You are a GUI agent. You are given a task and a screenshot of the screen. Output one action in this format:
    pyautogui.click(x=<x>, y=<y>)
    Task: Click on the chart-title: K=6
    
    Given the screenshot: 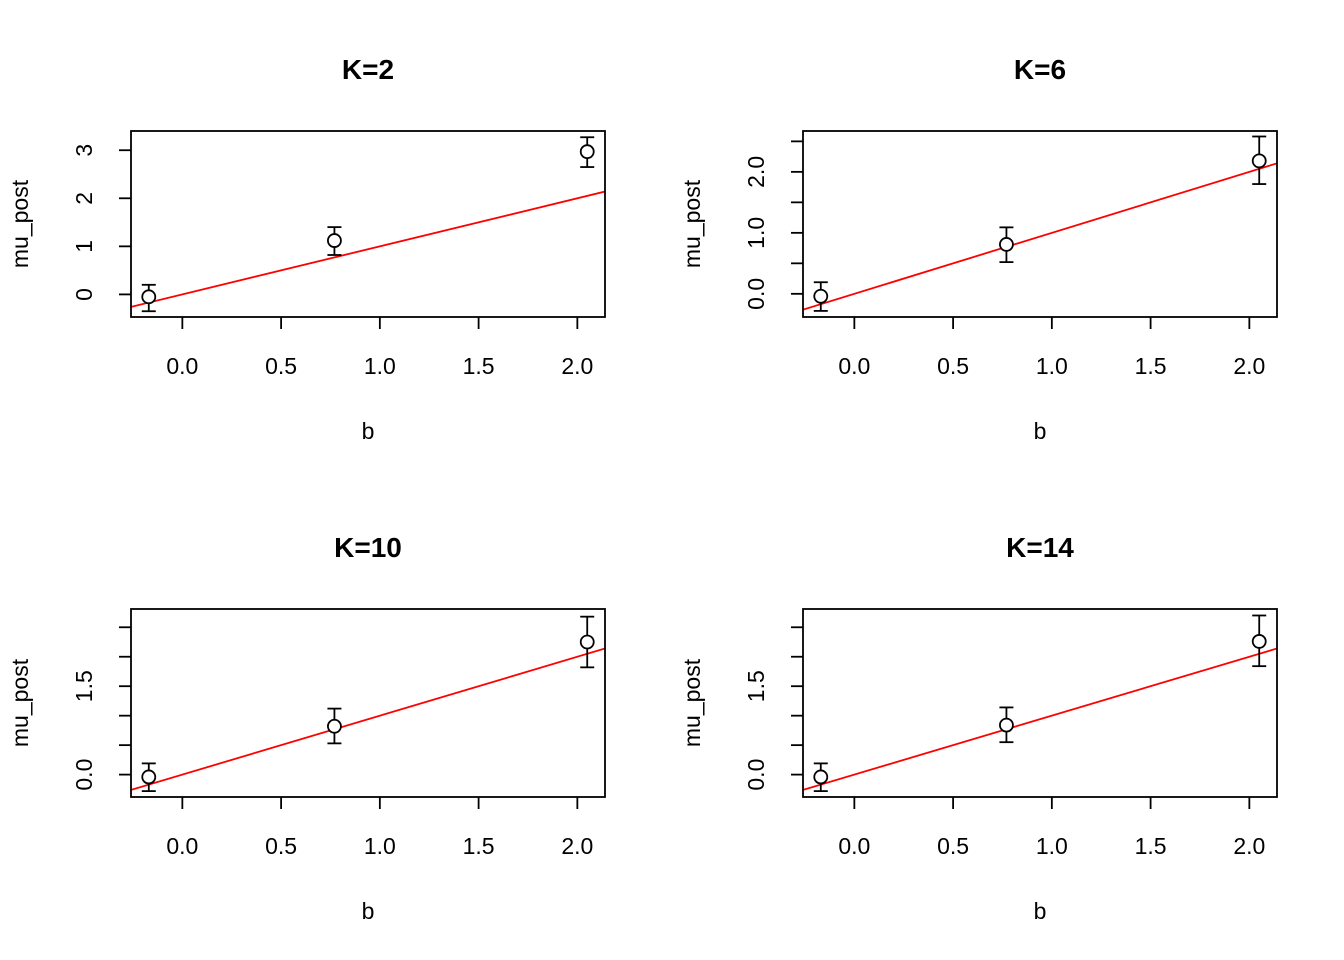 What is the action you would take?
    pyautogui.click(x=1040, y=69)
    